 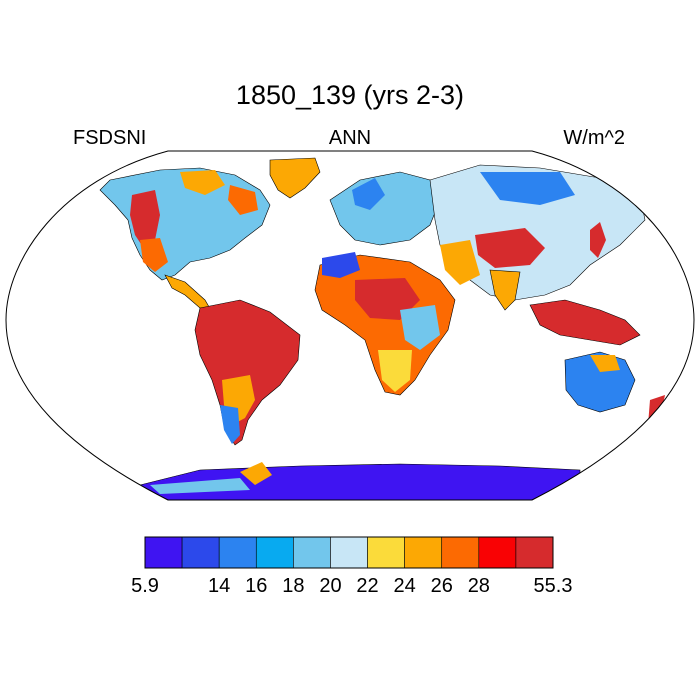 I want to click on asia-north-blue, so click(x=527, y=188).